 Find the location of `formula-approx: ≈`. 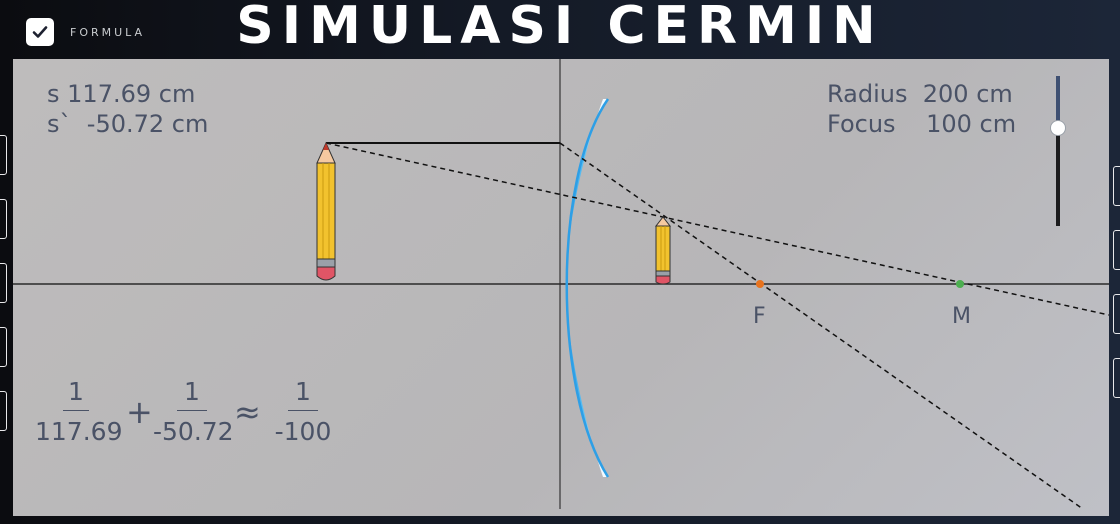

formula-approx: ≈ is located at coordinates (247, 412).